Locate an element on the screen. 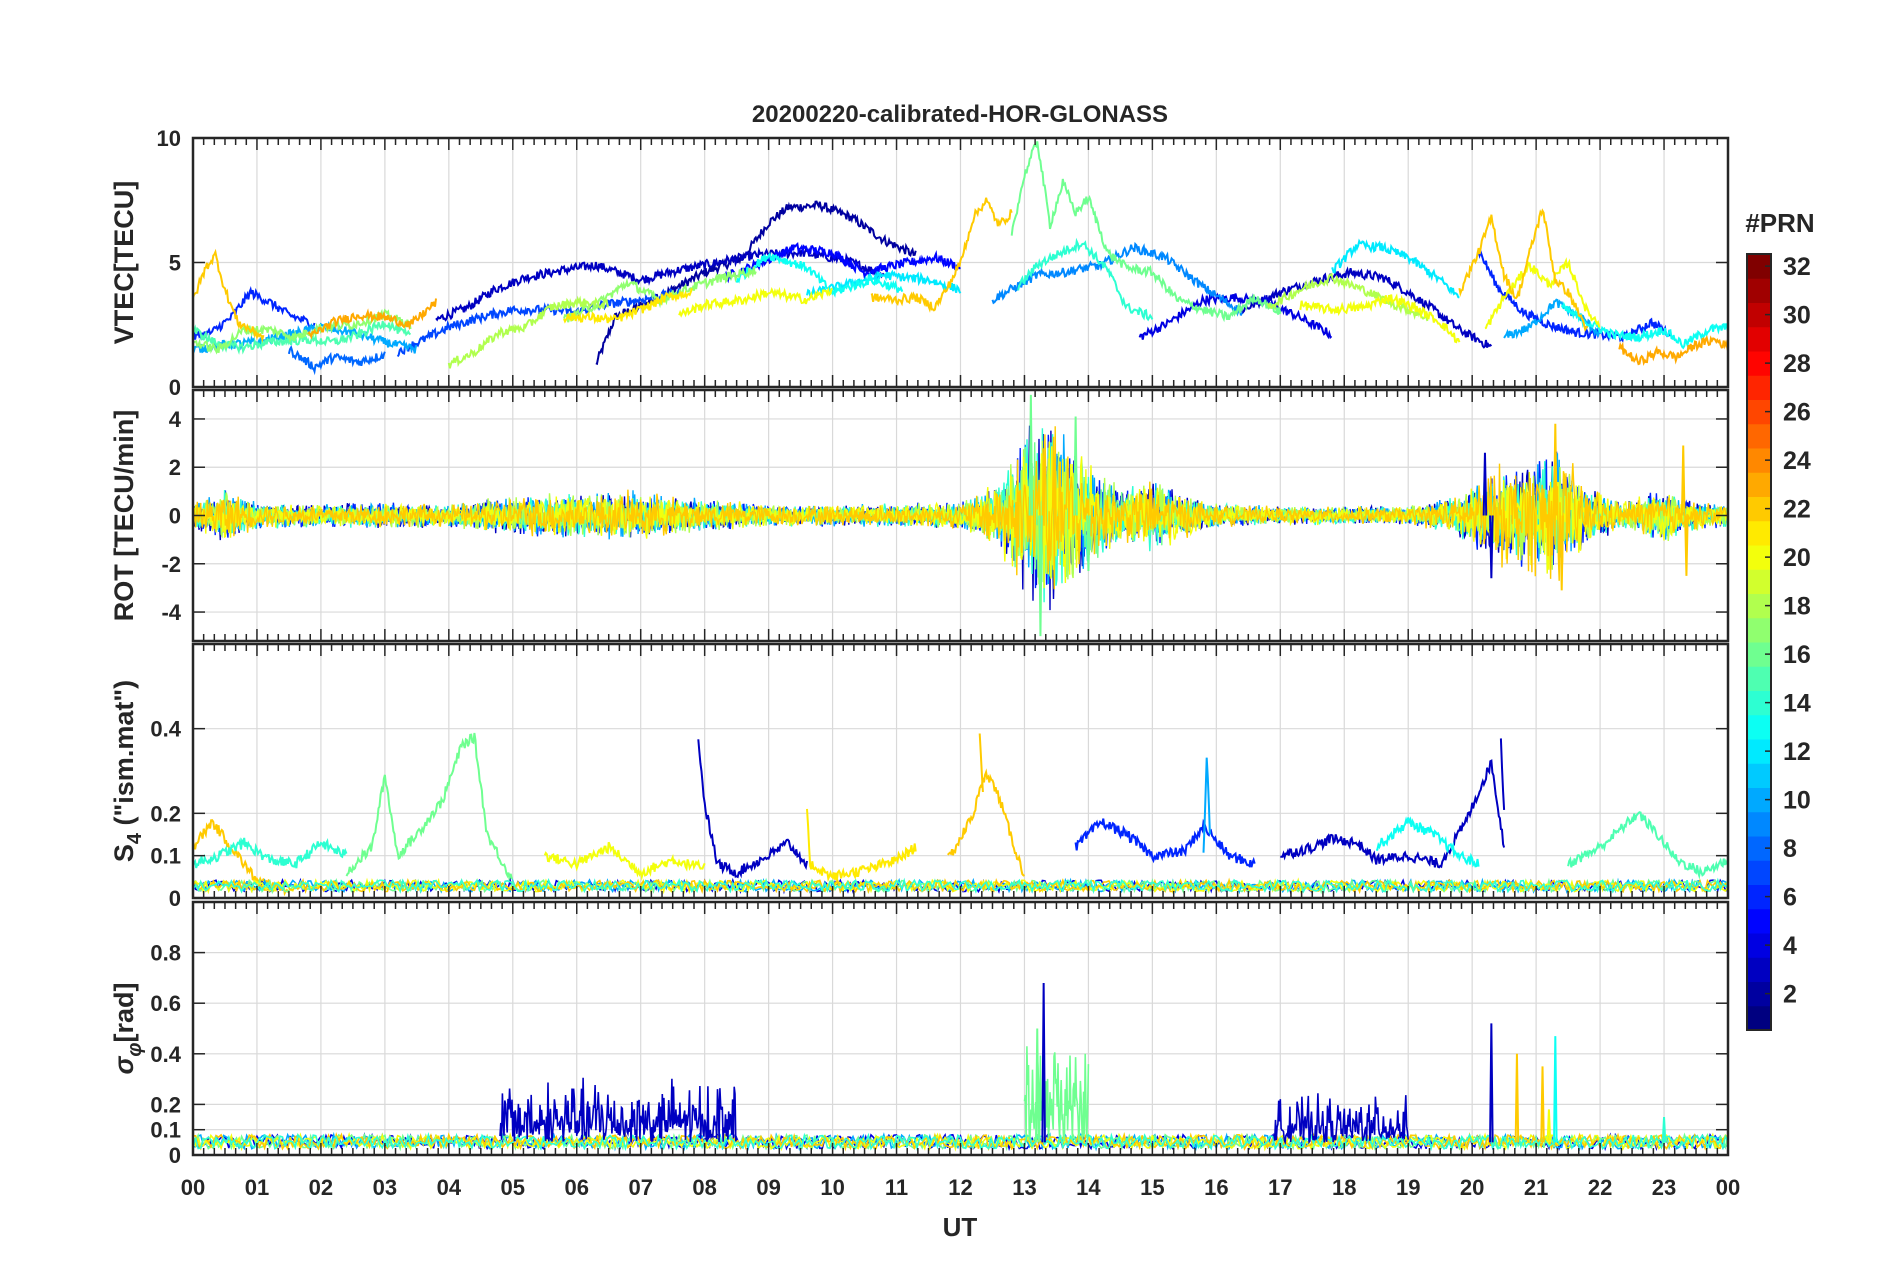 The height and width of the screenshot is (1272, 1902). x-tick-label: 21 is located at coordinates (1536, 1187).